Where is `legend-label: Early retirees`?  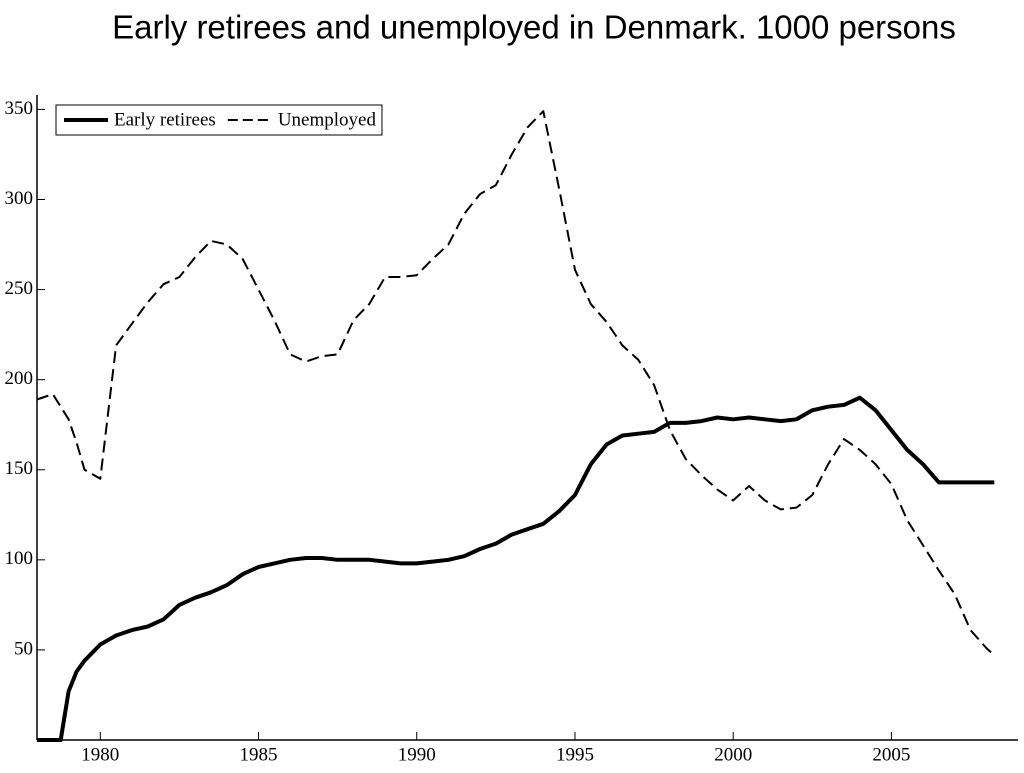 legend-label: Early retirees is located at coordinates (165, 119).